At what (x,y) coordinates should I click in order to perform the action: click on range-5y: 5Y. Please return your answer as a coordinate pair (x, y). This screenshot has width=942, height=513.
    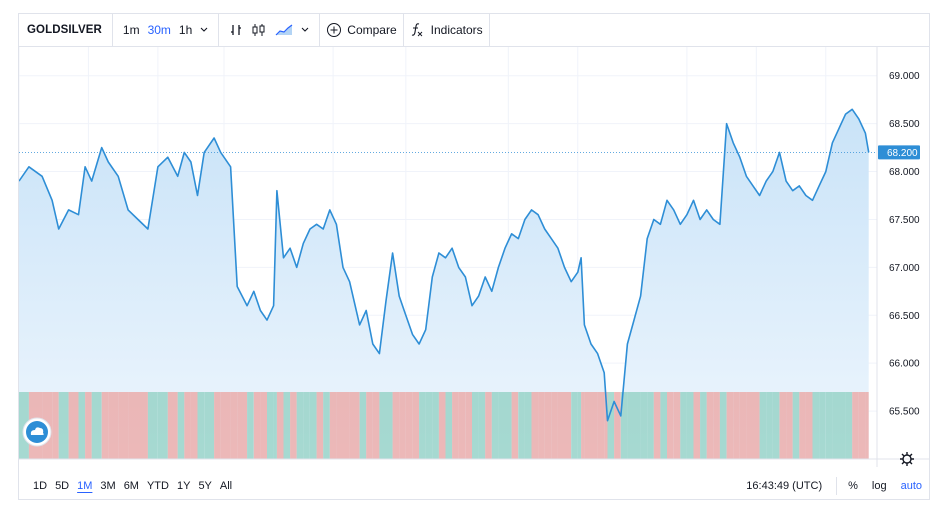
    Looking at the image, I should click on (205, 486).